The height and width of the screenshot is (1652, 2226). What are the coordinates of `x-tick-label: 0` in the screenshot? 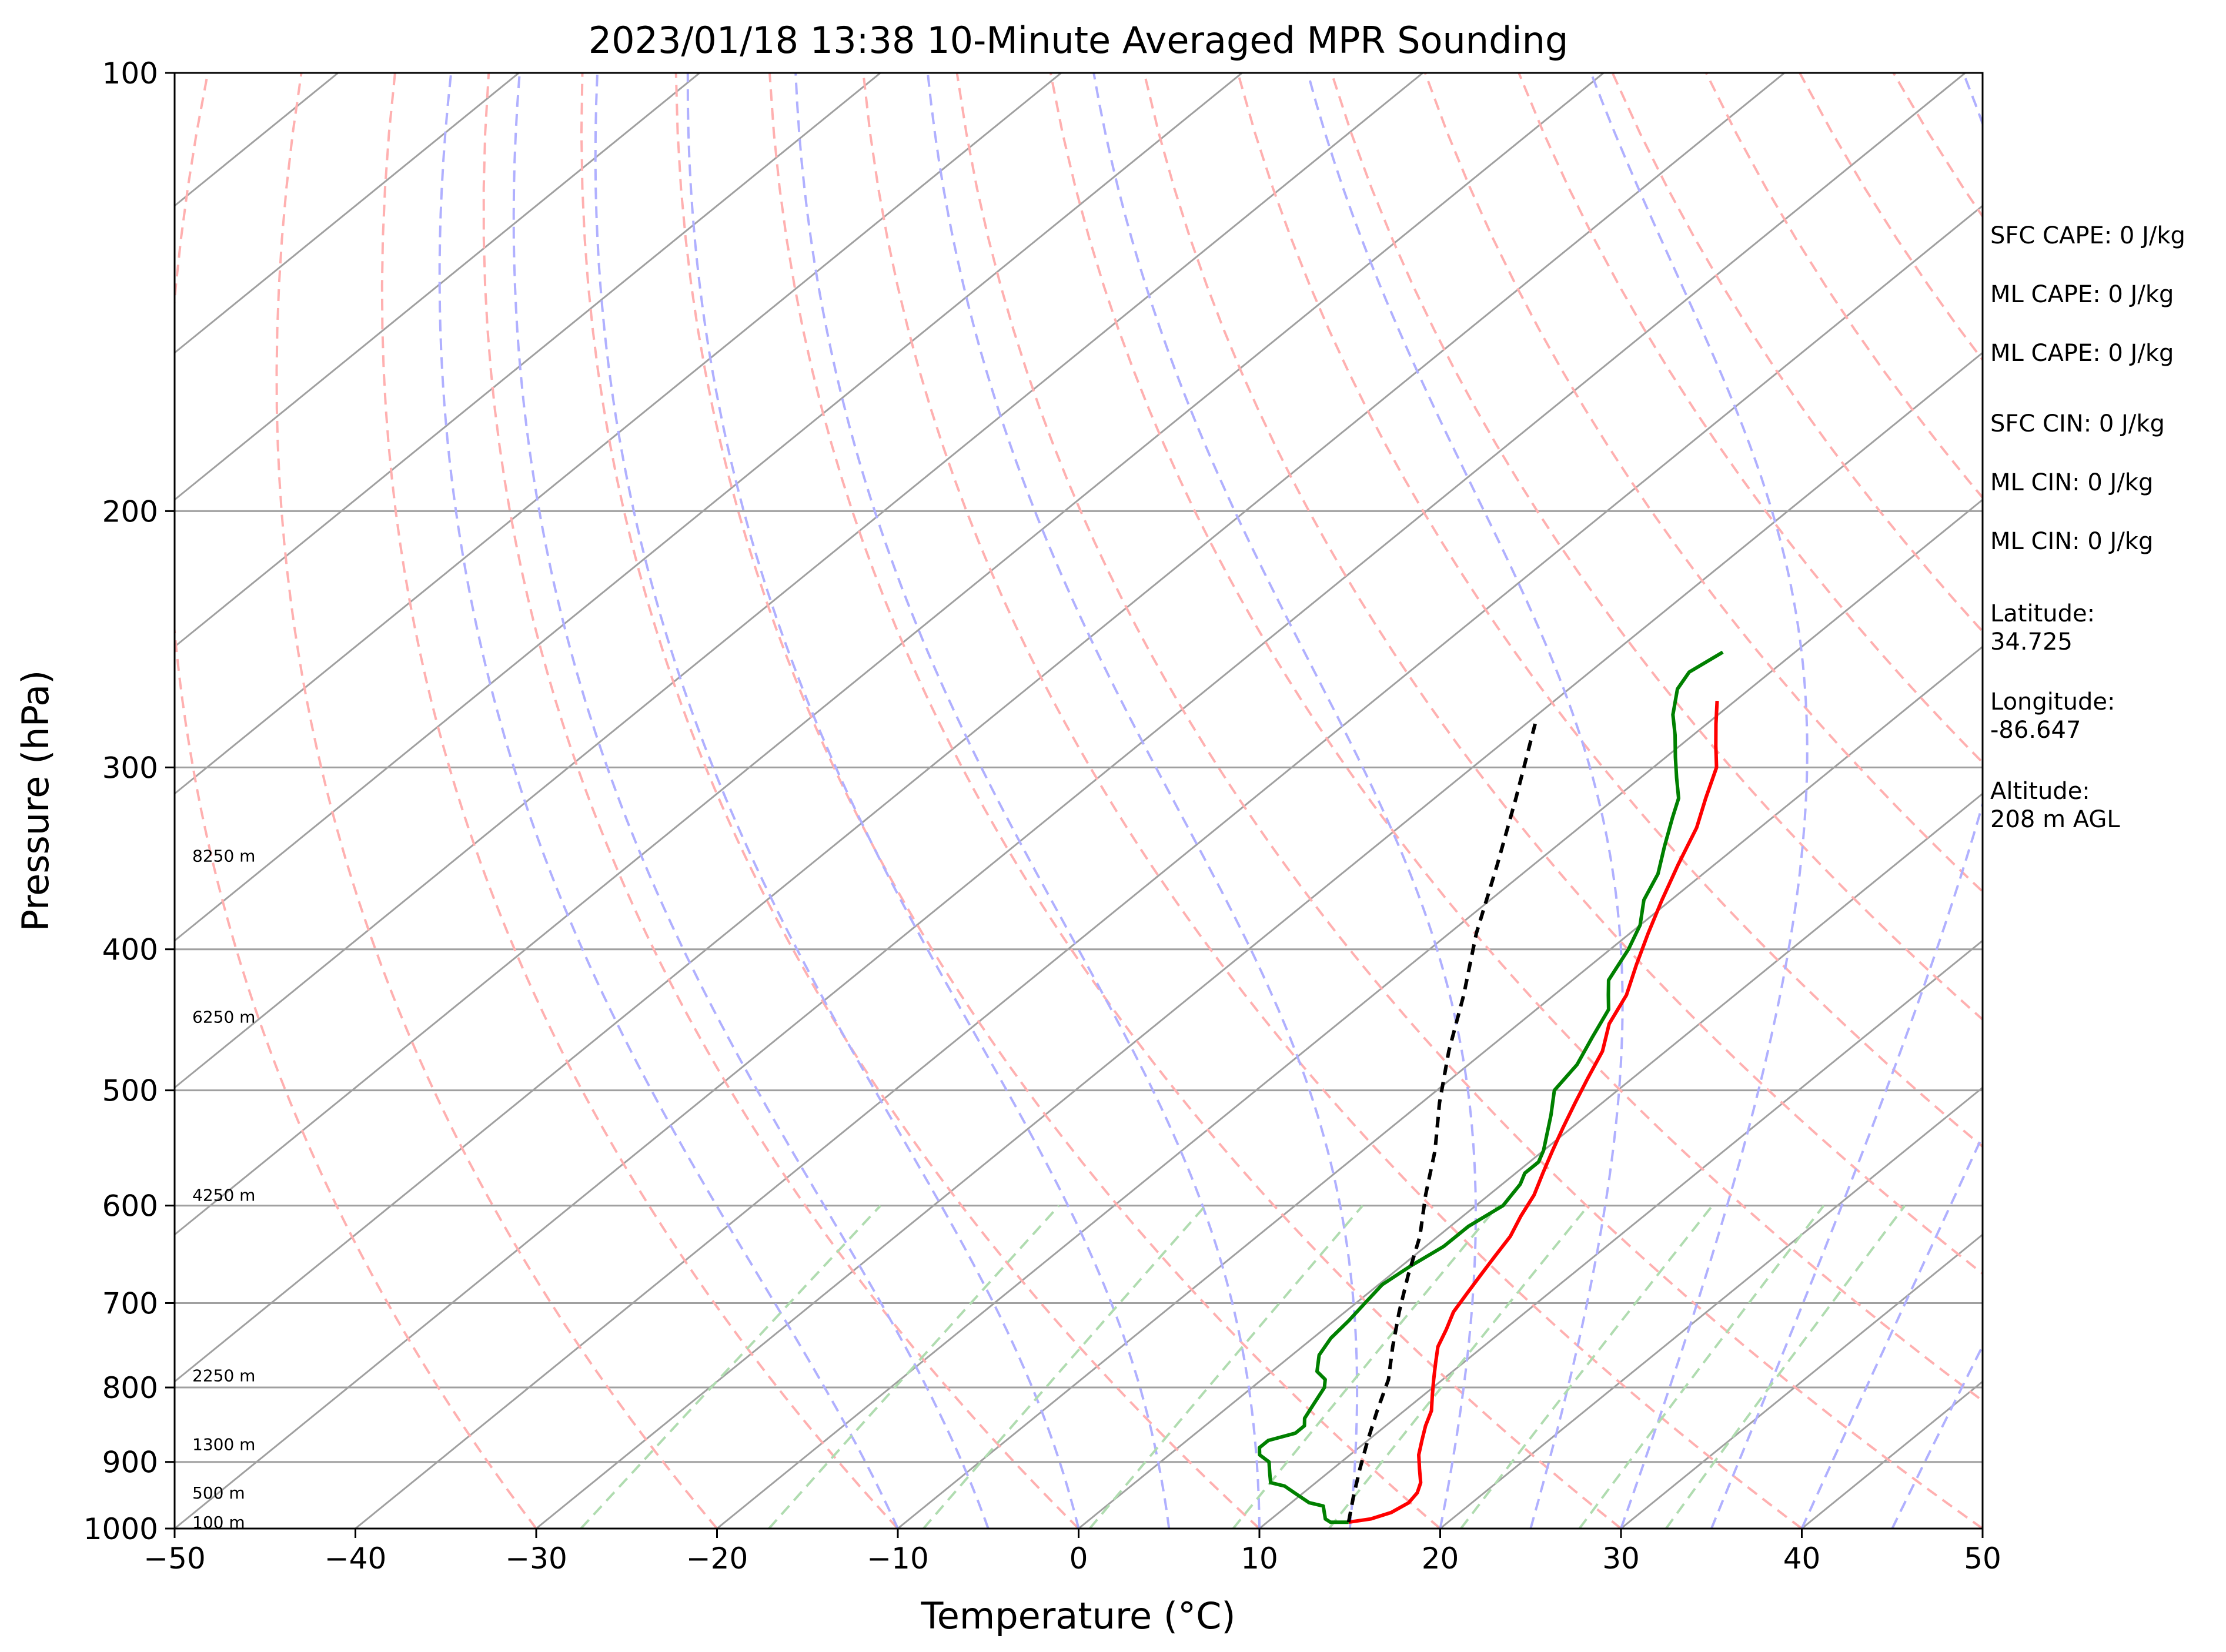 It's located at (1078, 1559).